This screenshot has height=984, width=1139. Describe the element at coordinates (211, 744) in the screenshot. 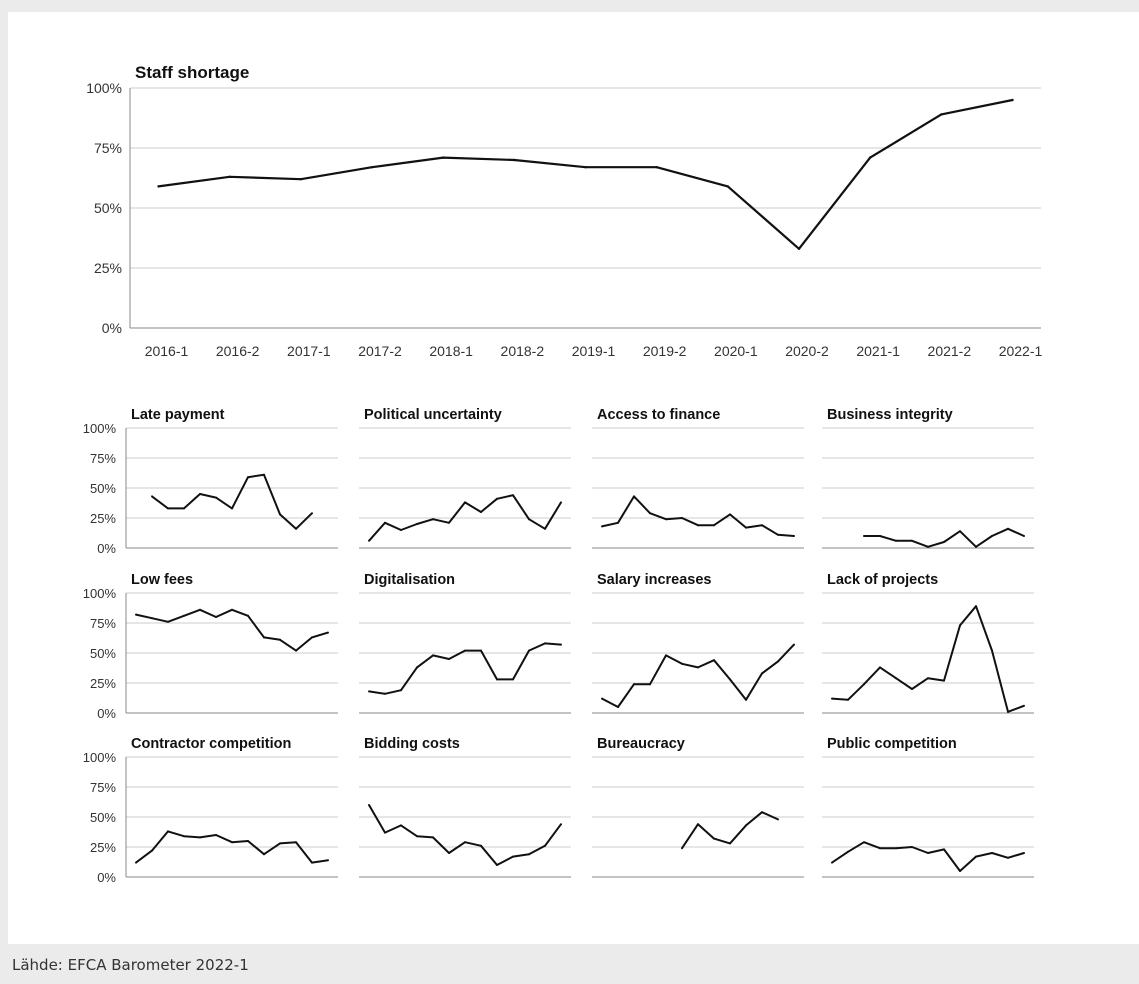

I see `panel-title-contractor-competition: Contractor competition` at that location.